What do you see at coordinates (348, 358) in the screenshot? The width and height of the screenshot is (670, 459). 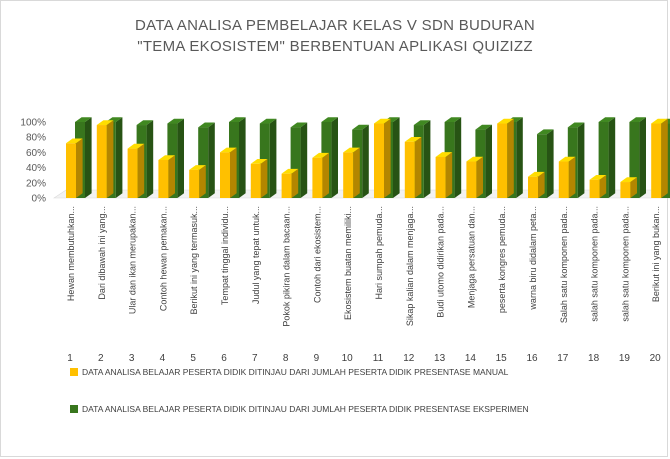 I see `x-number-label: 10` at bounding box center [348, 358].